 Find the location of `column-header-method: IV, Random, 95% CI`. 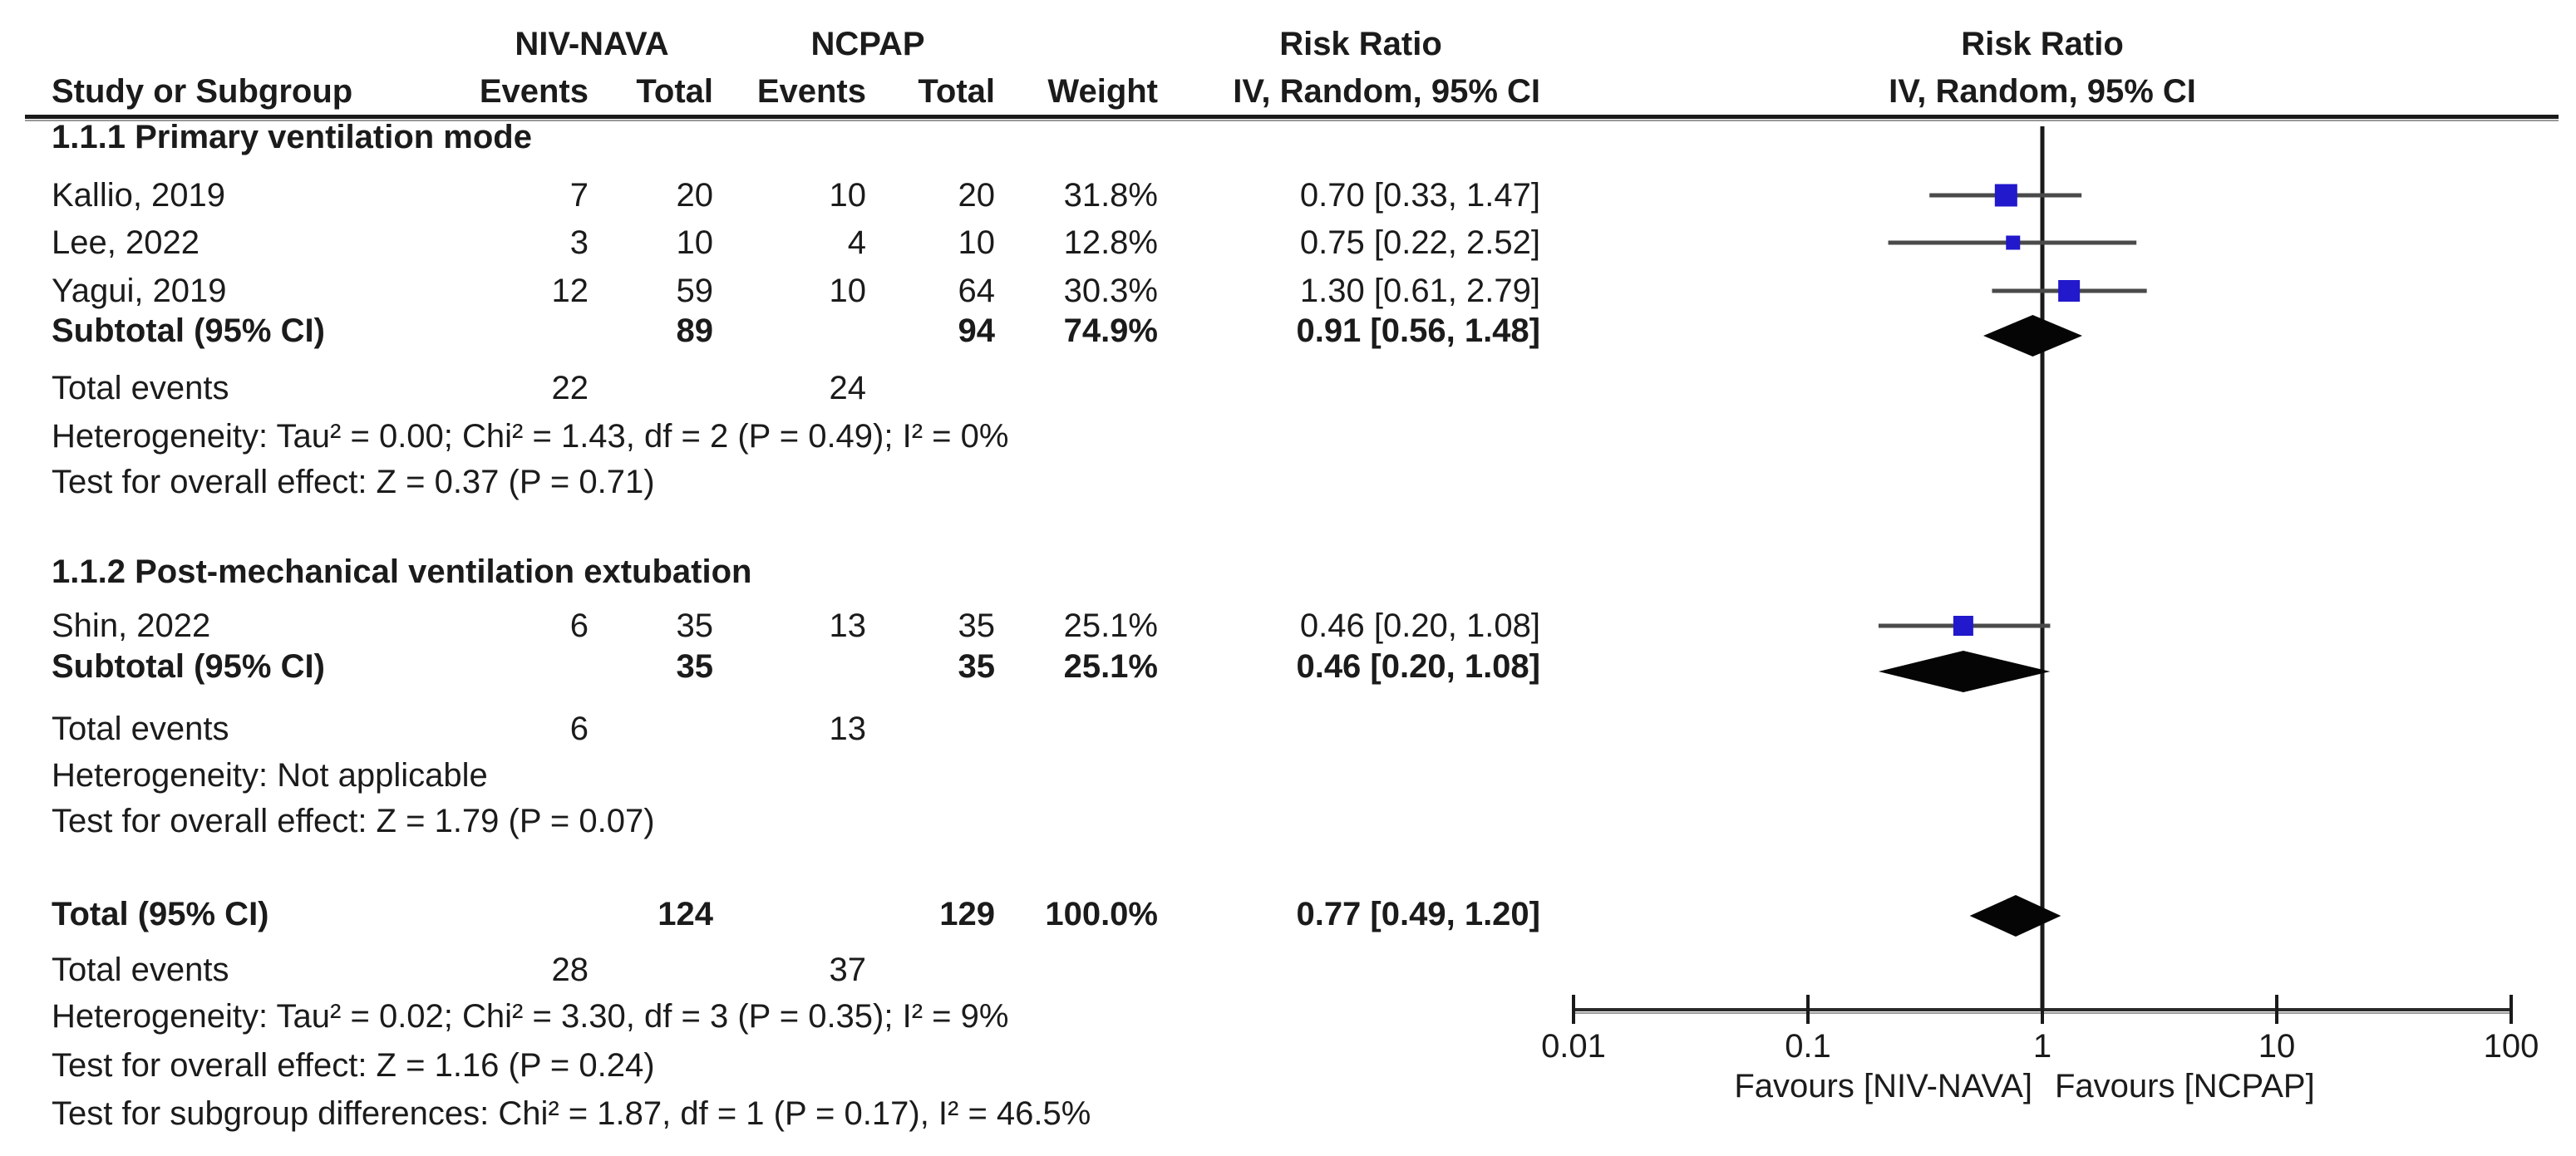

column-header-method: IV, Random, 95% CI is located at coordinates (1386, 91).